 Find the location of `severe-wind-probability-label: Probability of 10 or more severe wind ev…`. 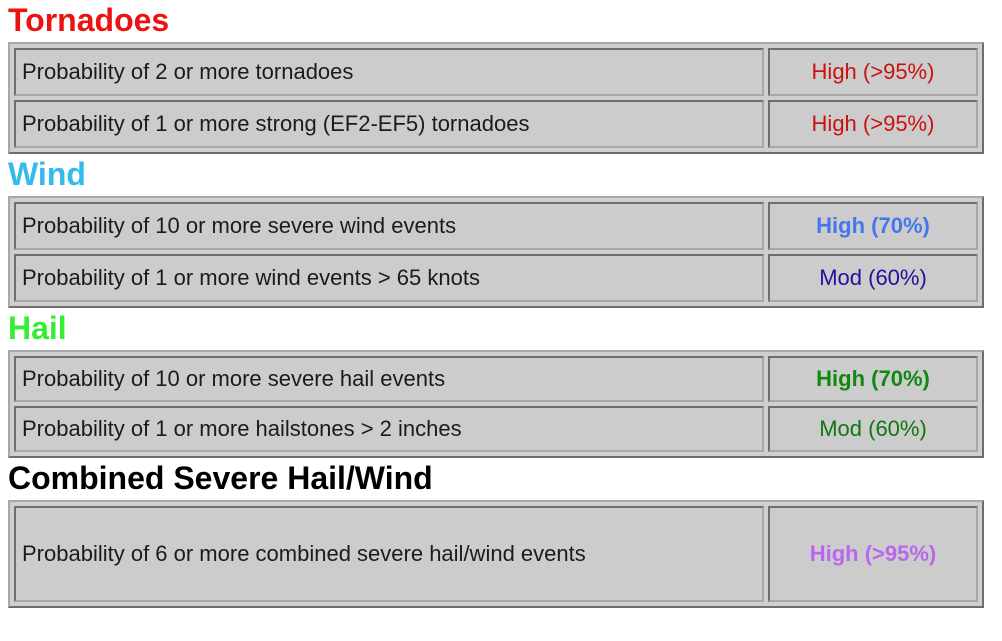

severe-wind-probability-label: Probability of 10 or more severe wind ev… is located at coordinates (389, 226).